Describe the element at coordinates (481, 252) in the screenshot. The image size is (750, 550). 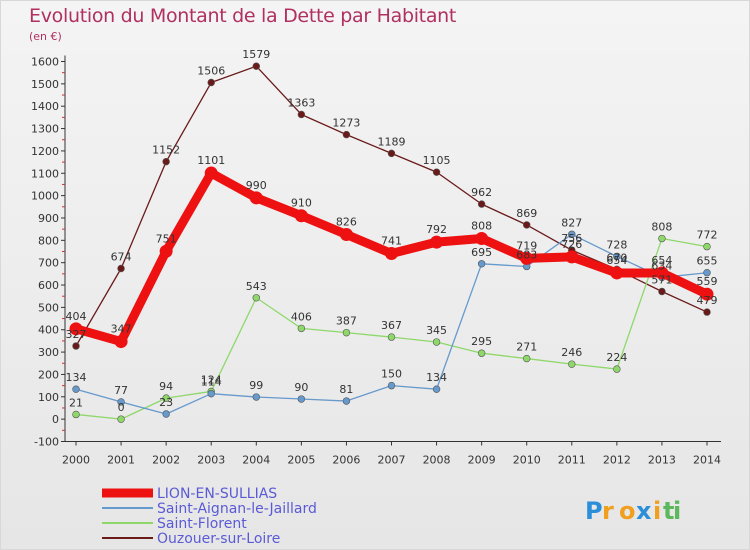
I see `data-label: 695` at that location.